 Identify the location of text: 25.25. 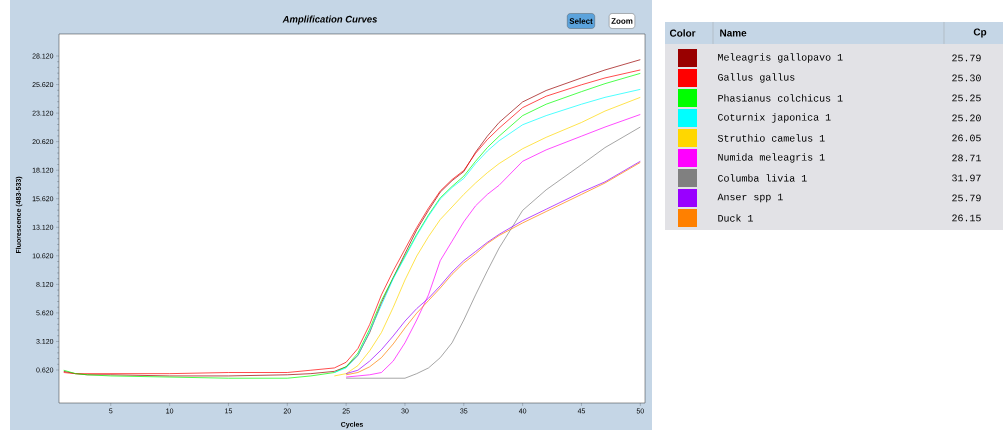
(966, 98).